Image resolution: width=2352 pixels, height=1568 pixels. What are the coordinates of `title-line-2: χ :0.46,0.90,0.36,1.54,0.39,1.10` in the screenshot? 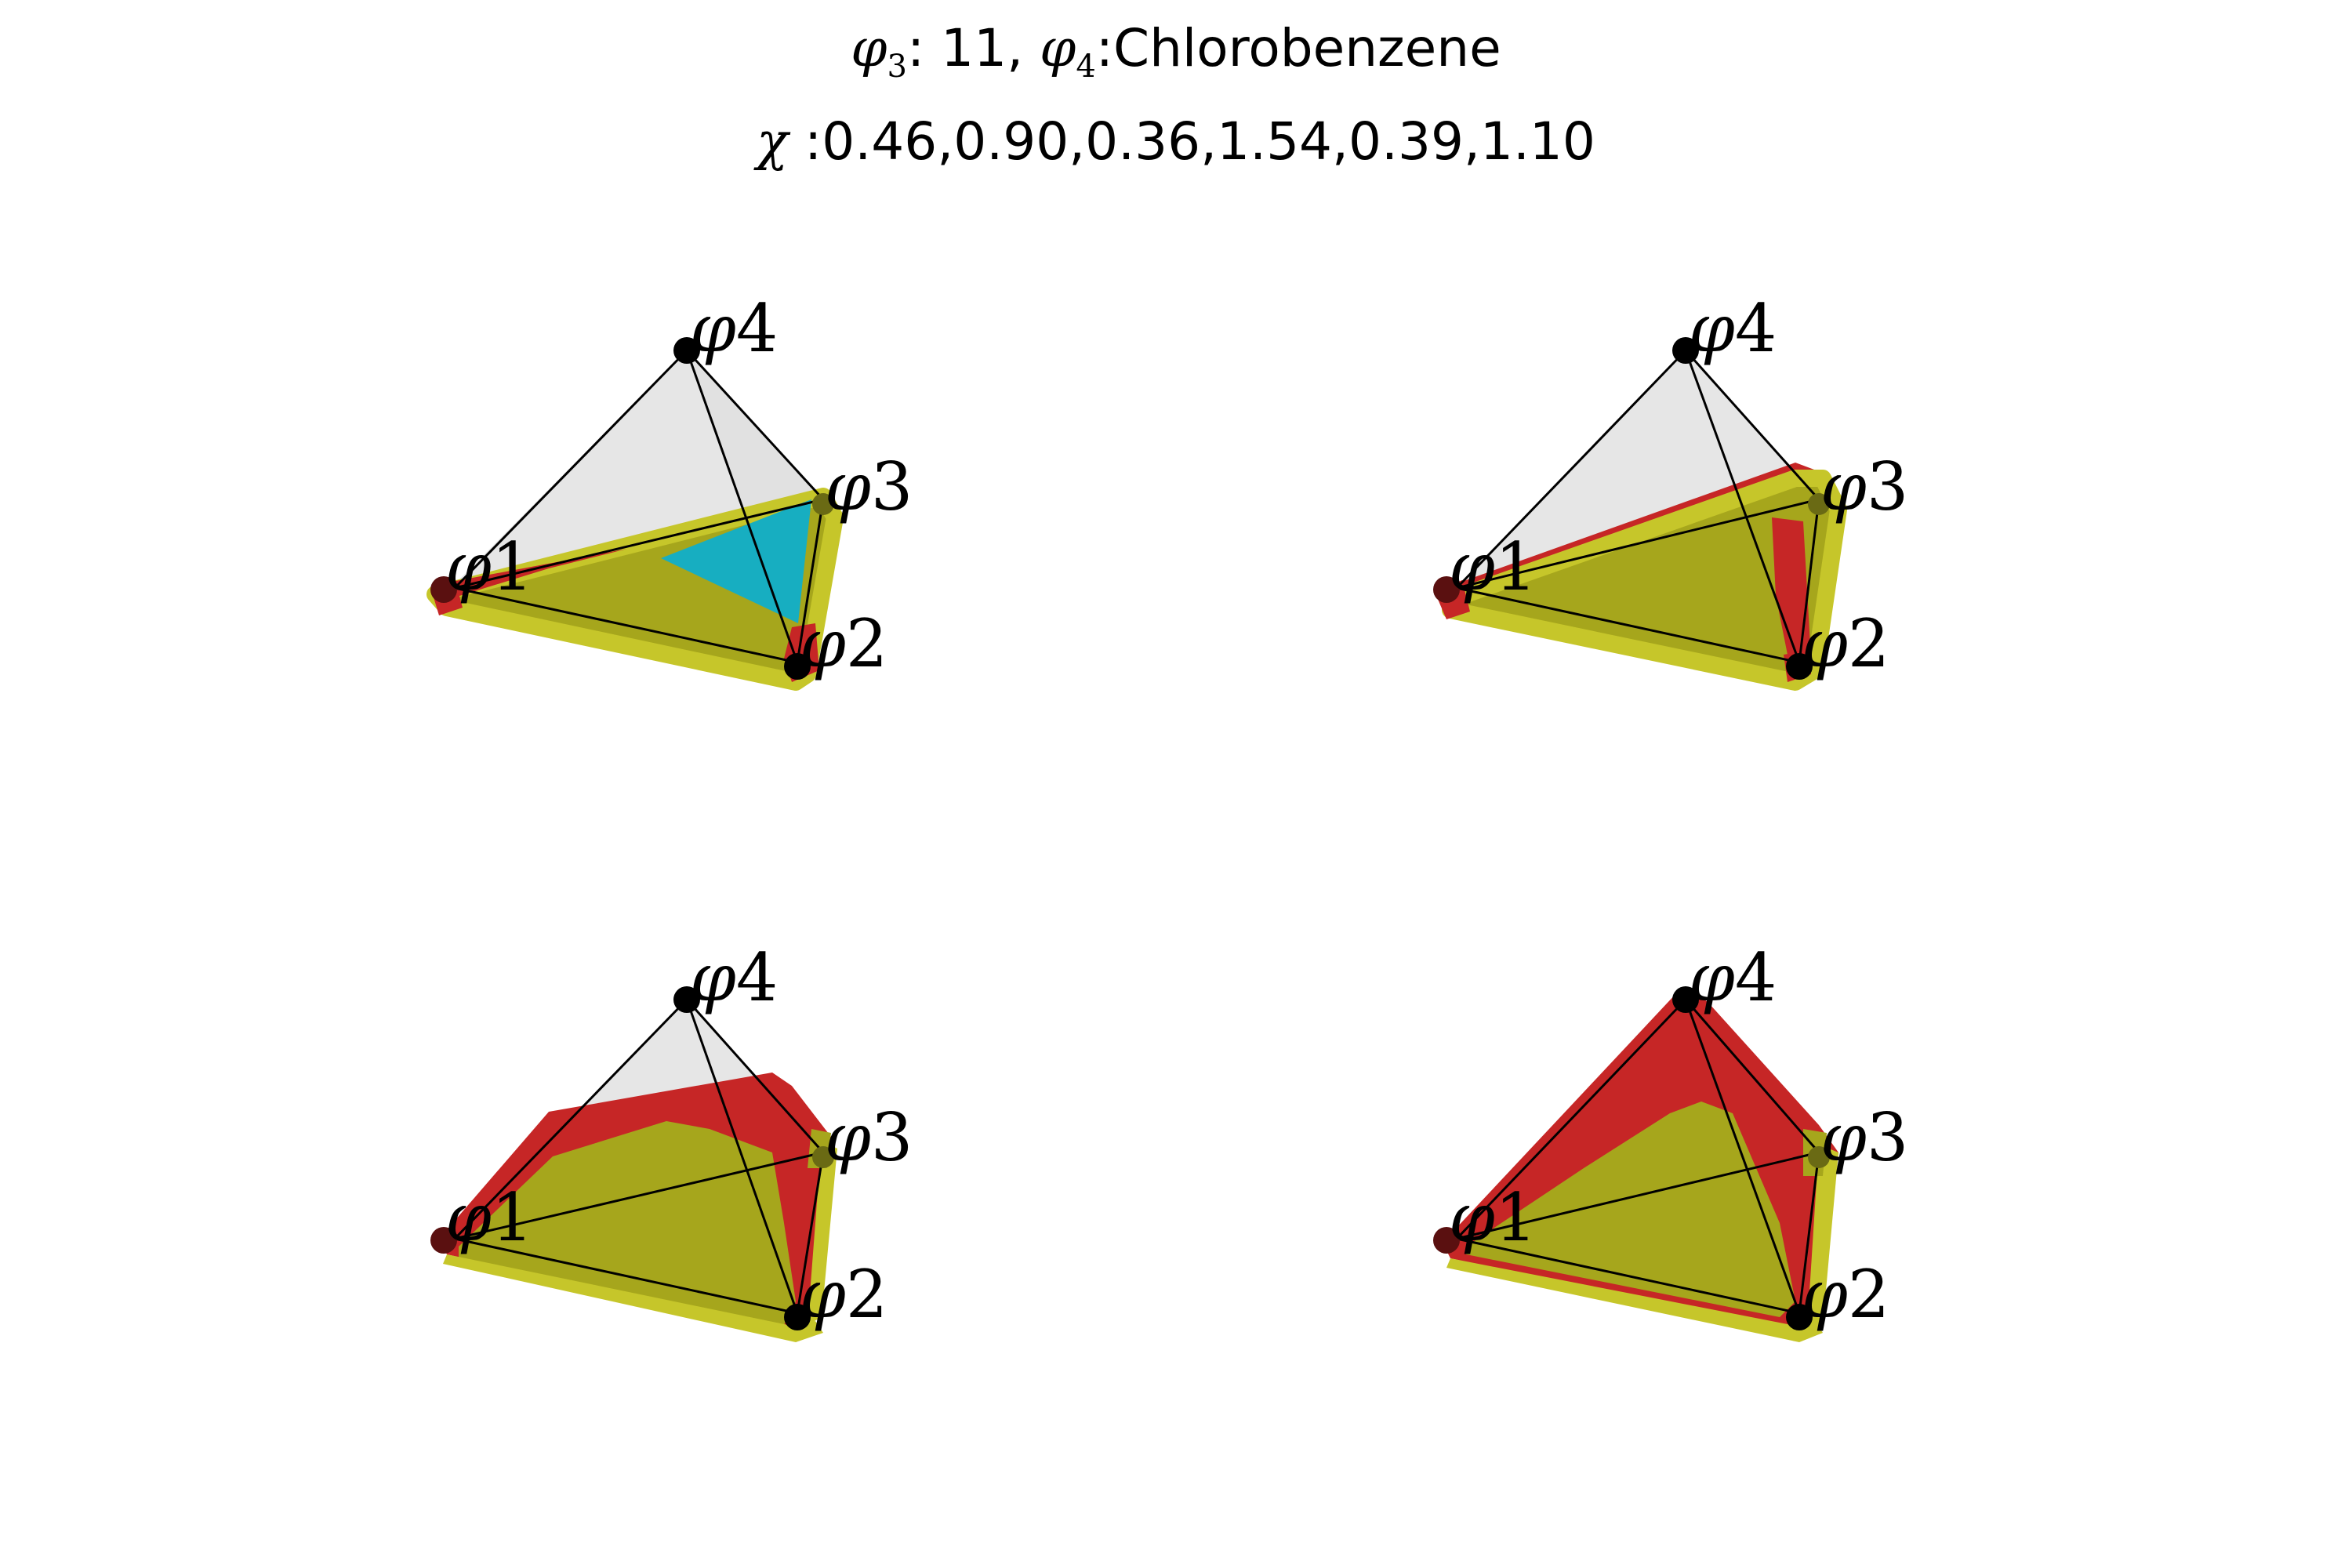 It's located at (1176, 142).